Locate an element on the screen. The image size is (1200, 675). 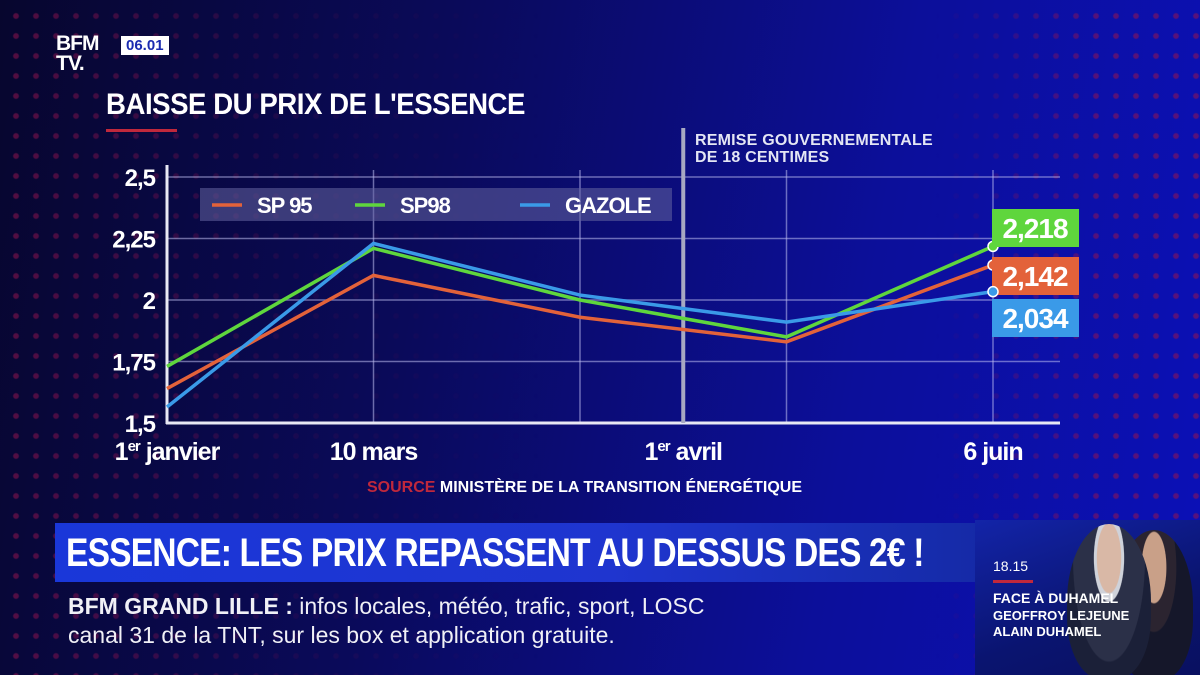
presenter-photo-left is located at coordinates (1109, 599).